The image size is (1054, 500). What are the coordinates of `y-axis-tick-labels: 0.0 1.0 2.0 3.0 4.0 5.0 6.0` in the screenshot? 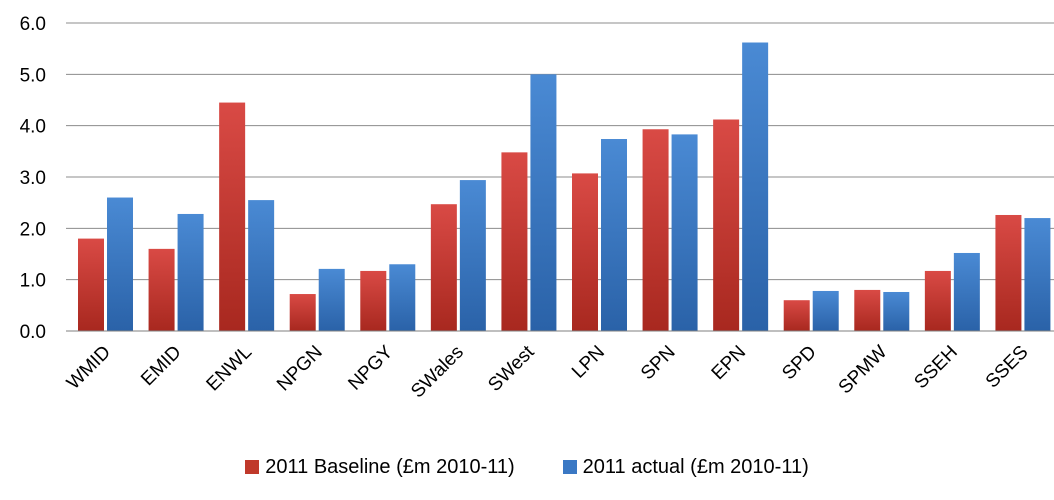 It's located at (33, 178).